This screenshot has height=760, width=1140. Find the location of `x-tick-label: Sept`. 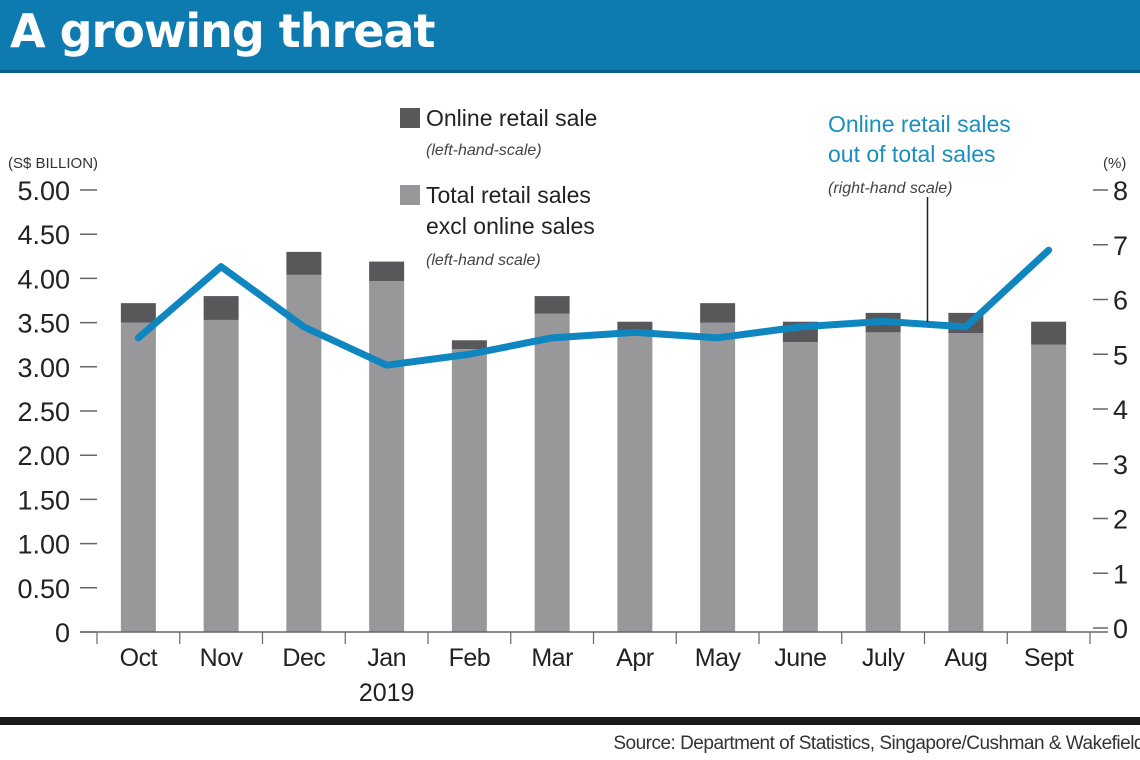

x-tick-label: Sept is located at coordinates (1049, 658).